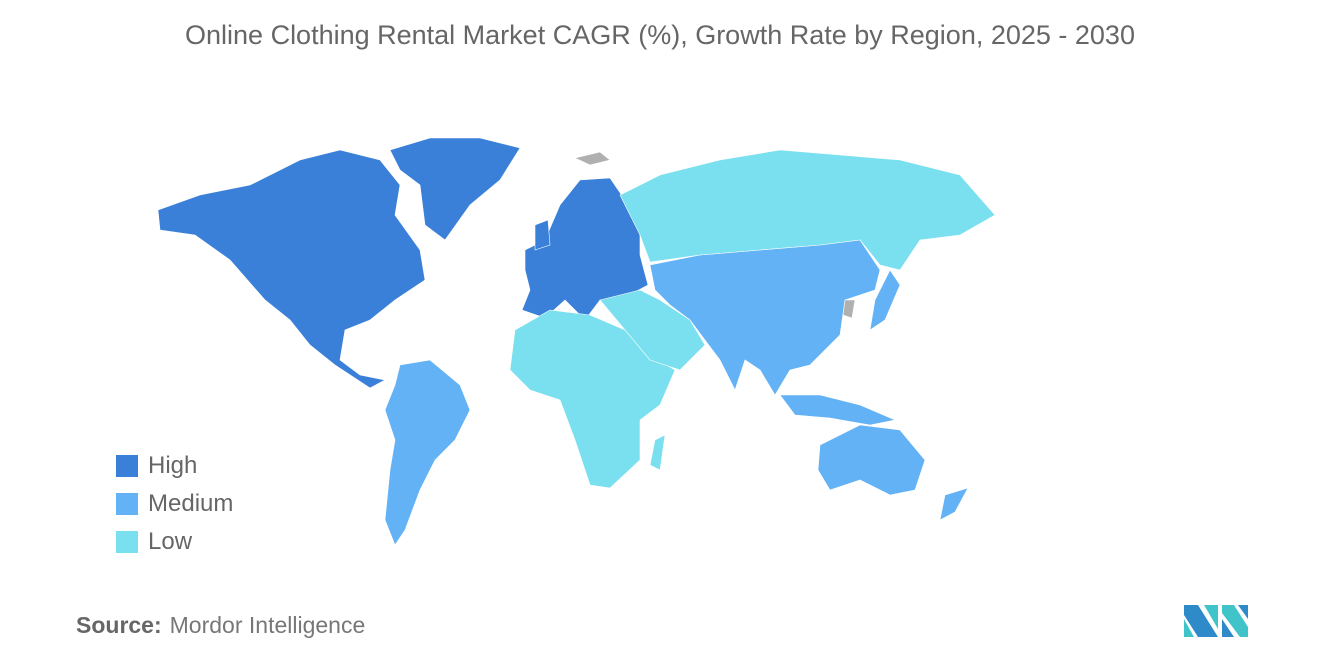  I want to click on north-america, so click(291, 269).